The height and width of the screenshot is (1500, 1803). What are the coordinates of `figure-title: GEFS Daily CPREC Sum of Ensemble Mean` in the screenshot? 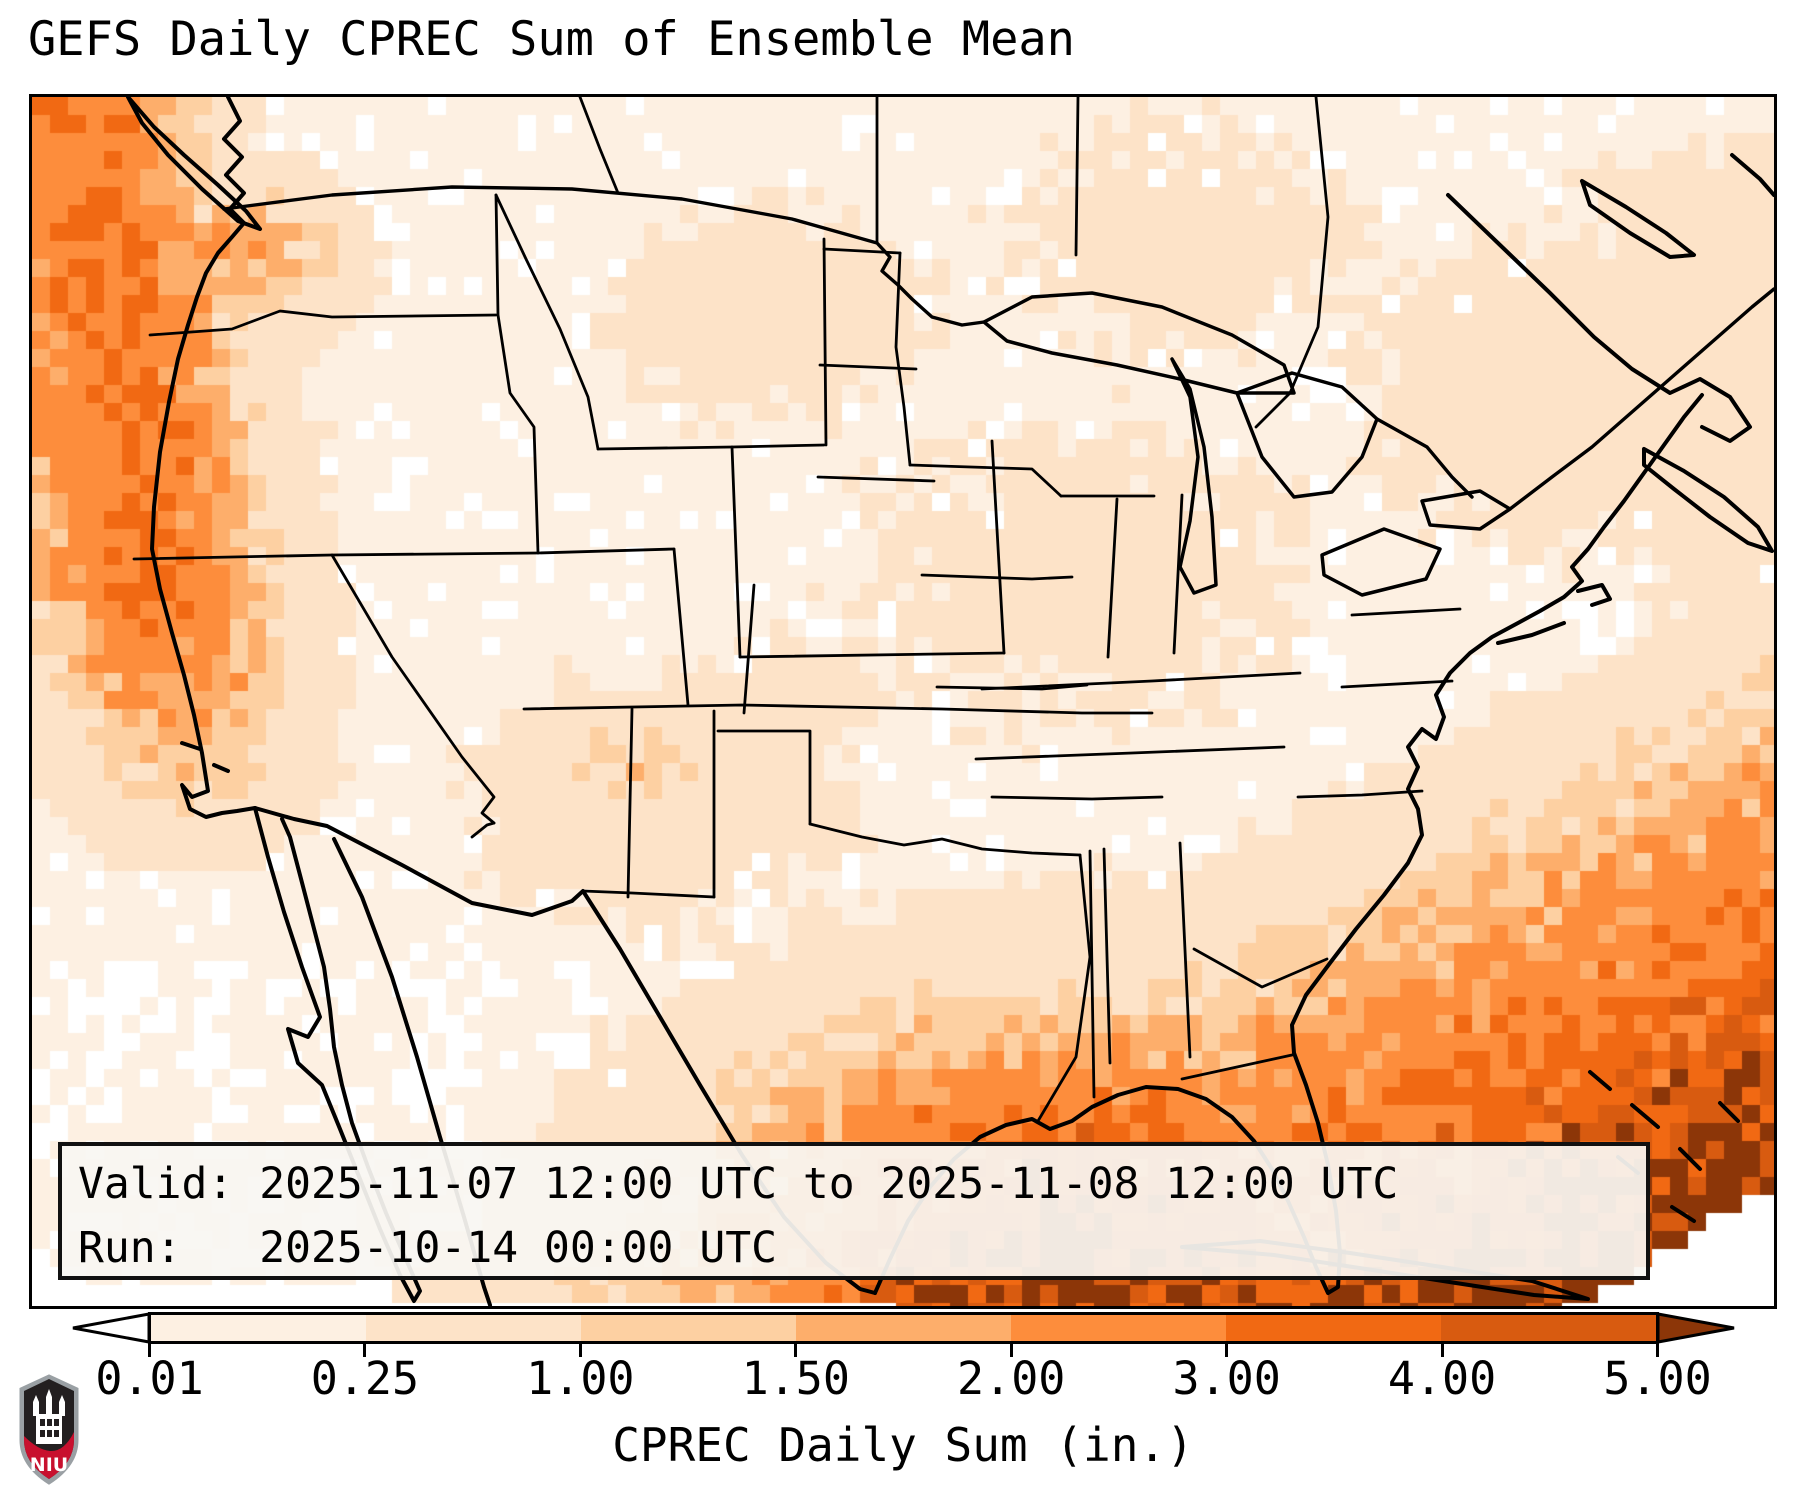 It's located at (551, 39).